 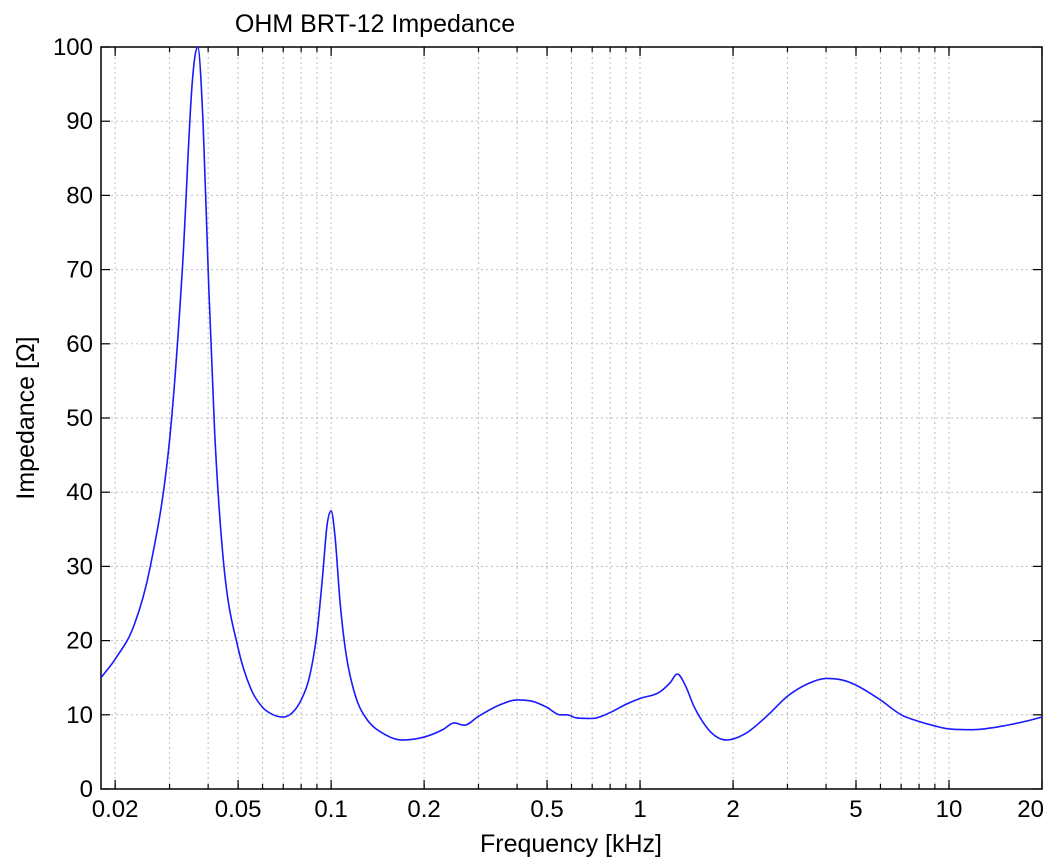 I want to click on y-tick-label: 20, so click(x=79, y=641).